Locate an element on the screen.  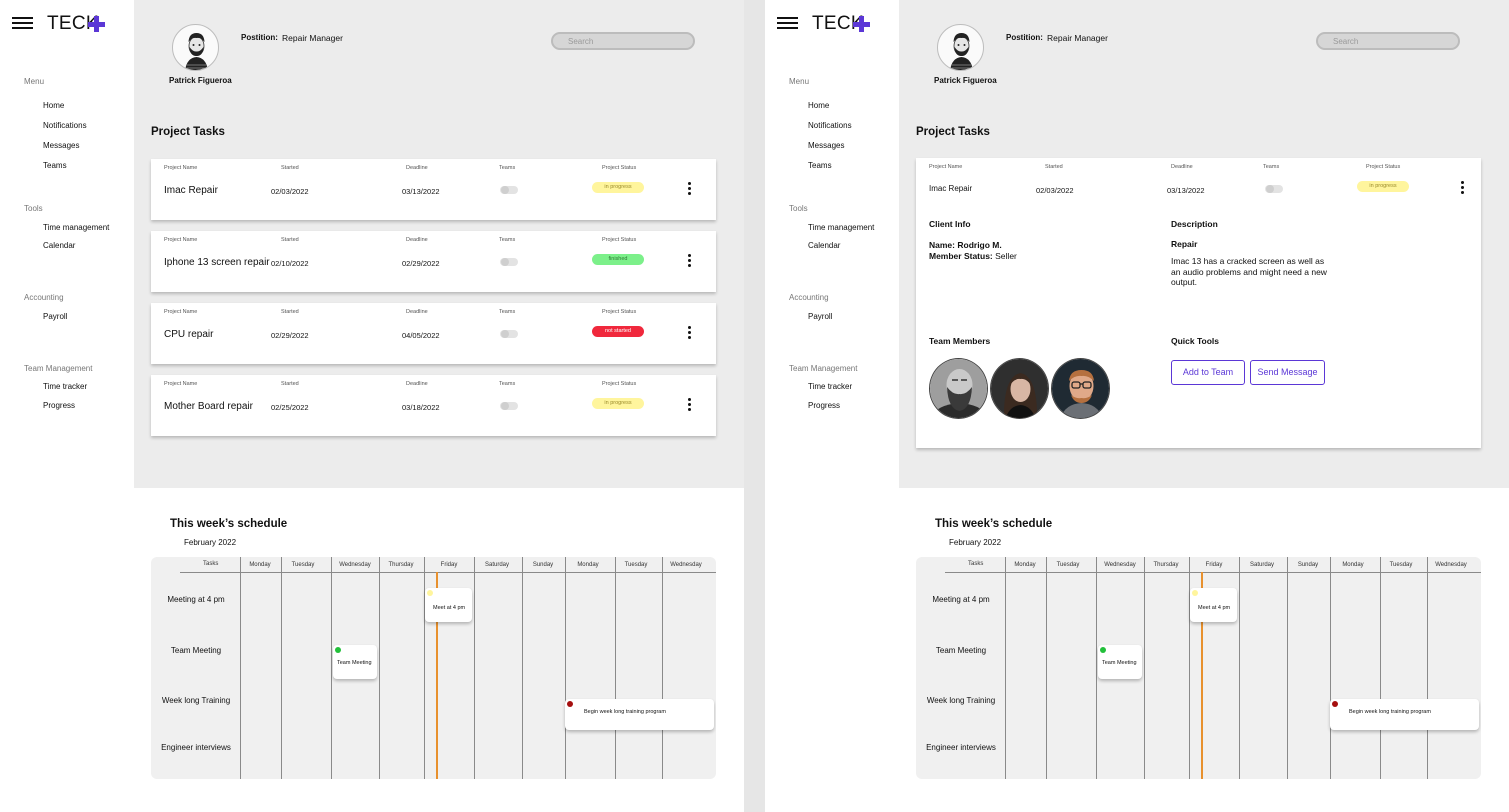
plus-logo-icon is located at coordinates (96, 24).